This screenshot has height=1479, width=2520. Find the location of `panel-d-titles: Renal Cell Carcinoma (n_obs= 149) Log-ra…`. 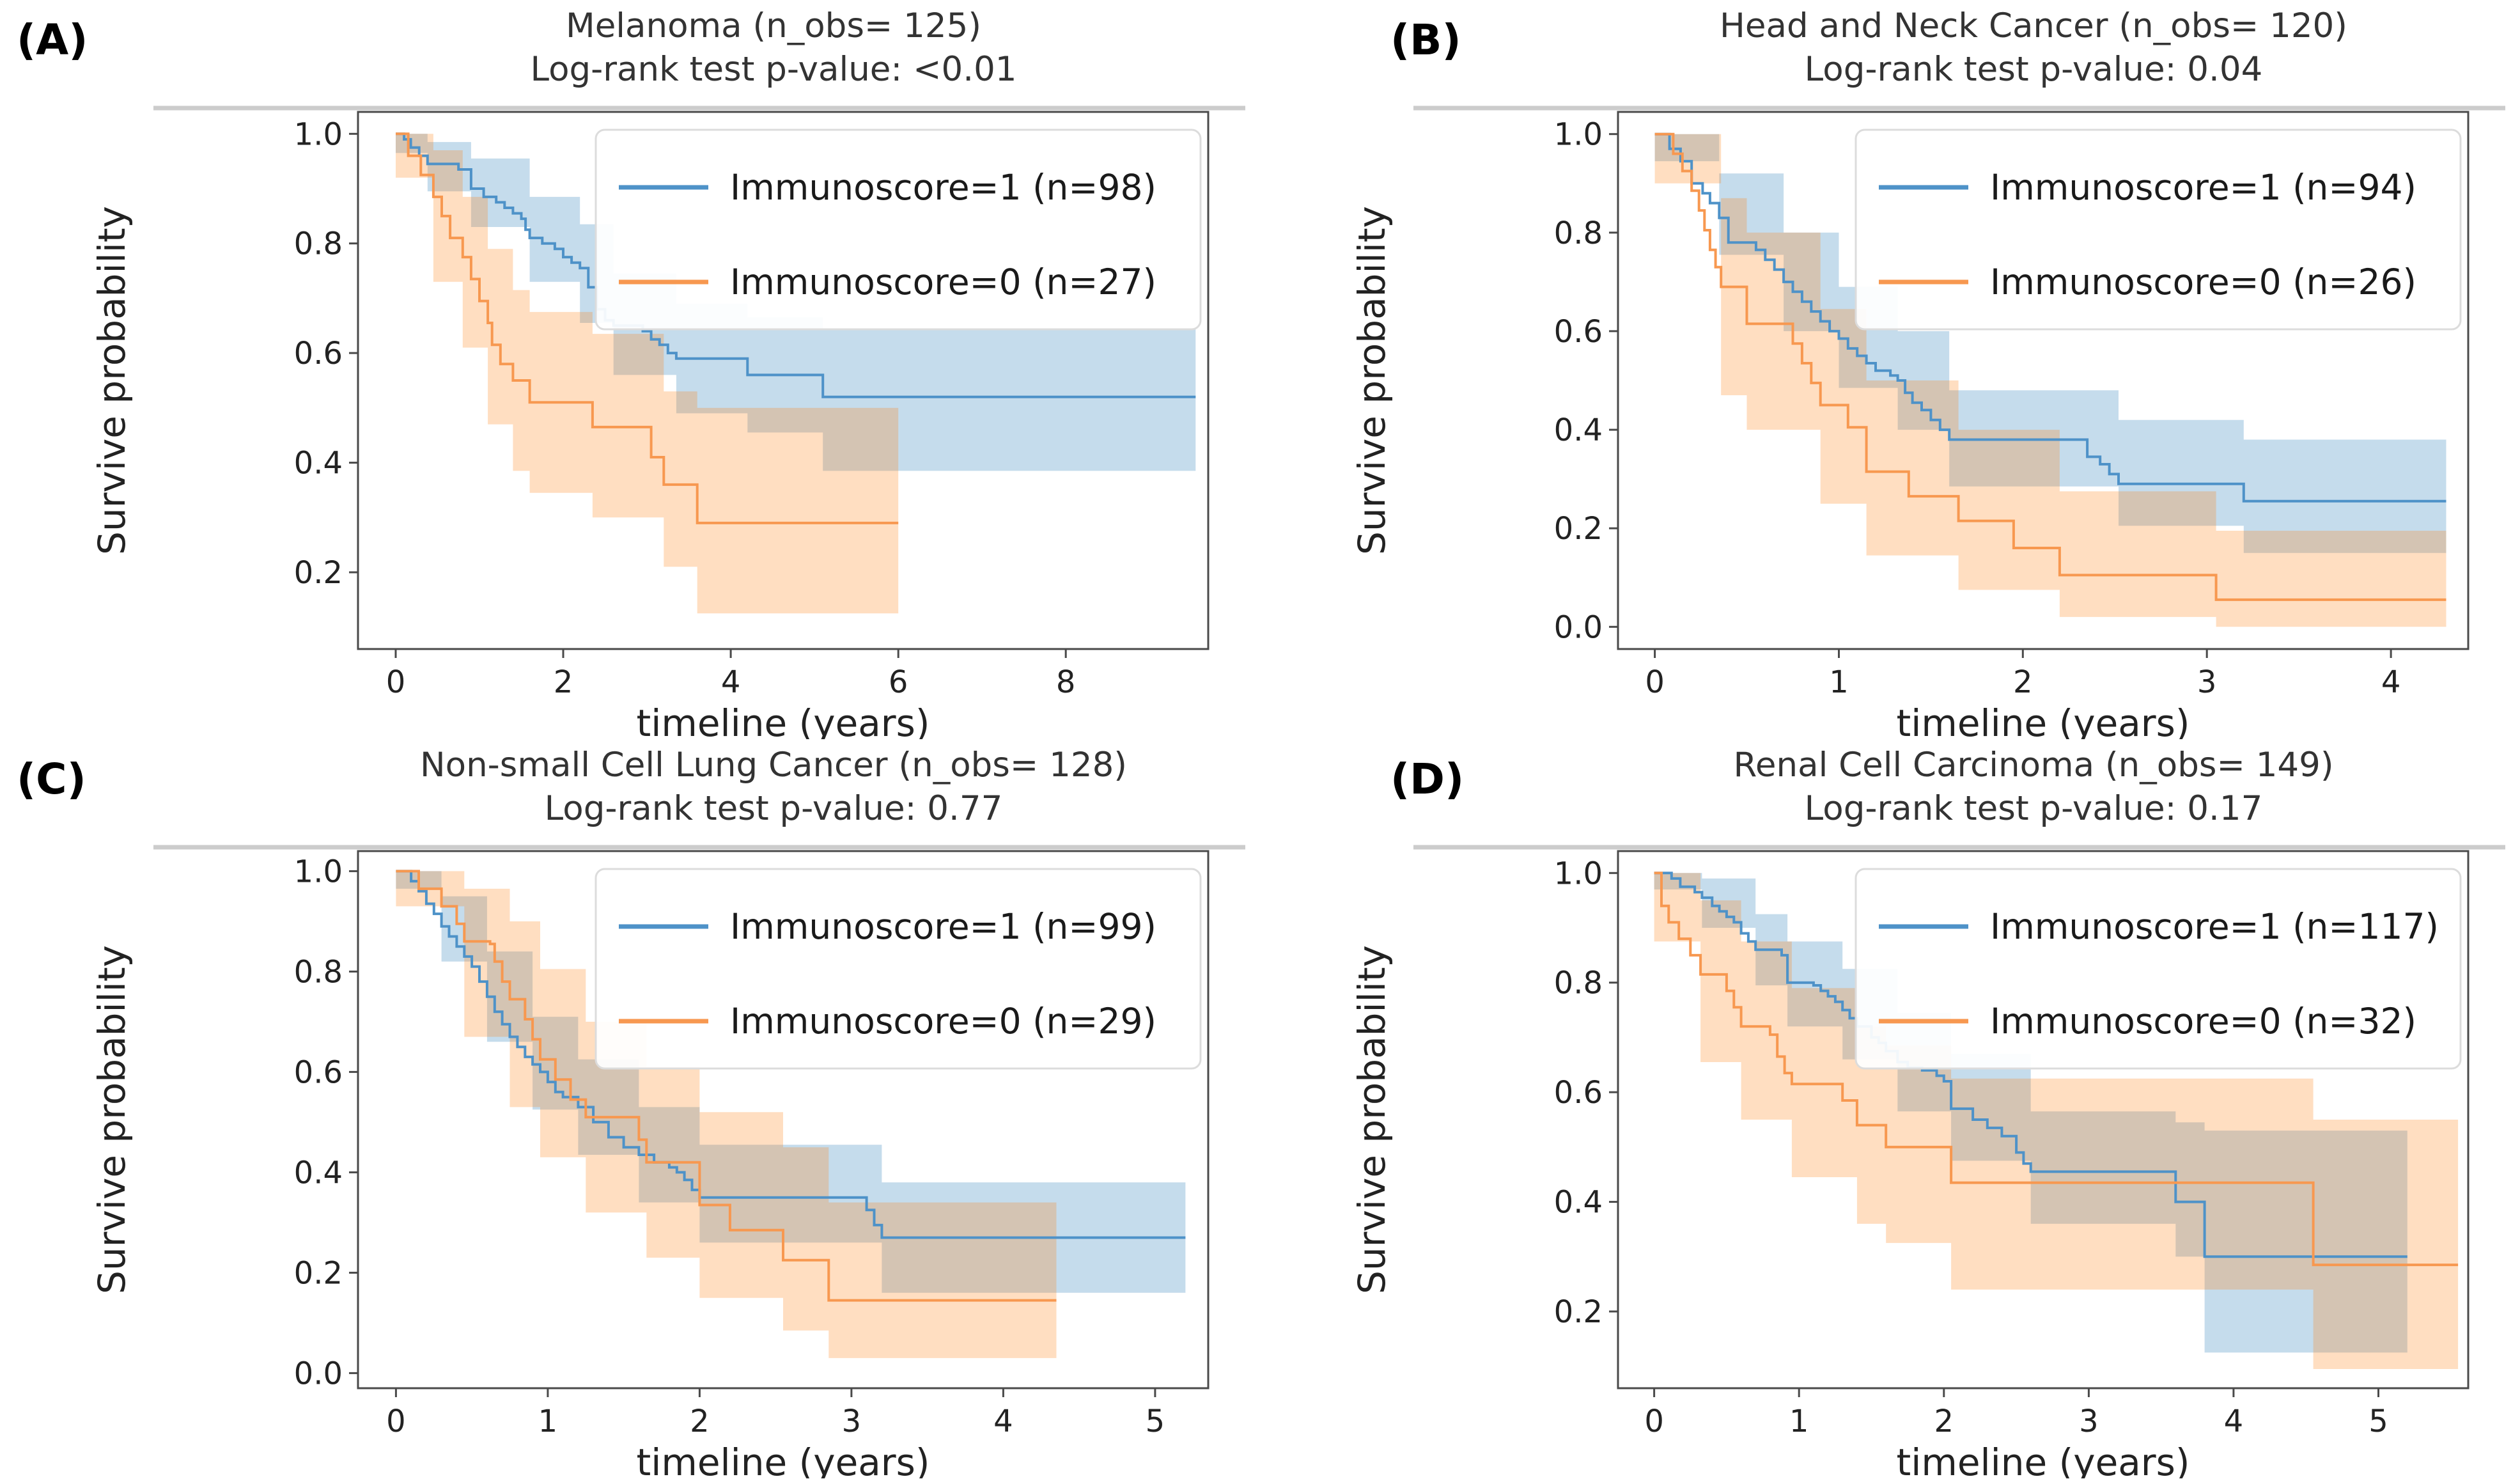

panel-d-titles: Renal Cell Carcinoma (n_obs= 149) Log-ra… is located at coordinates (2033, 785).